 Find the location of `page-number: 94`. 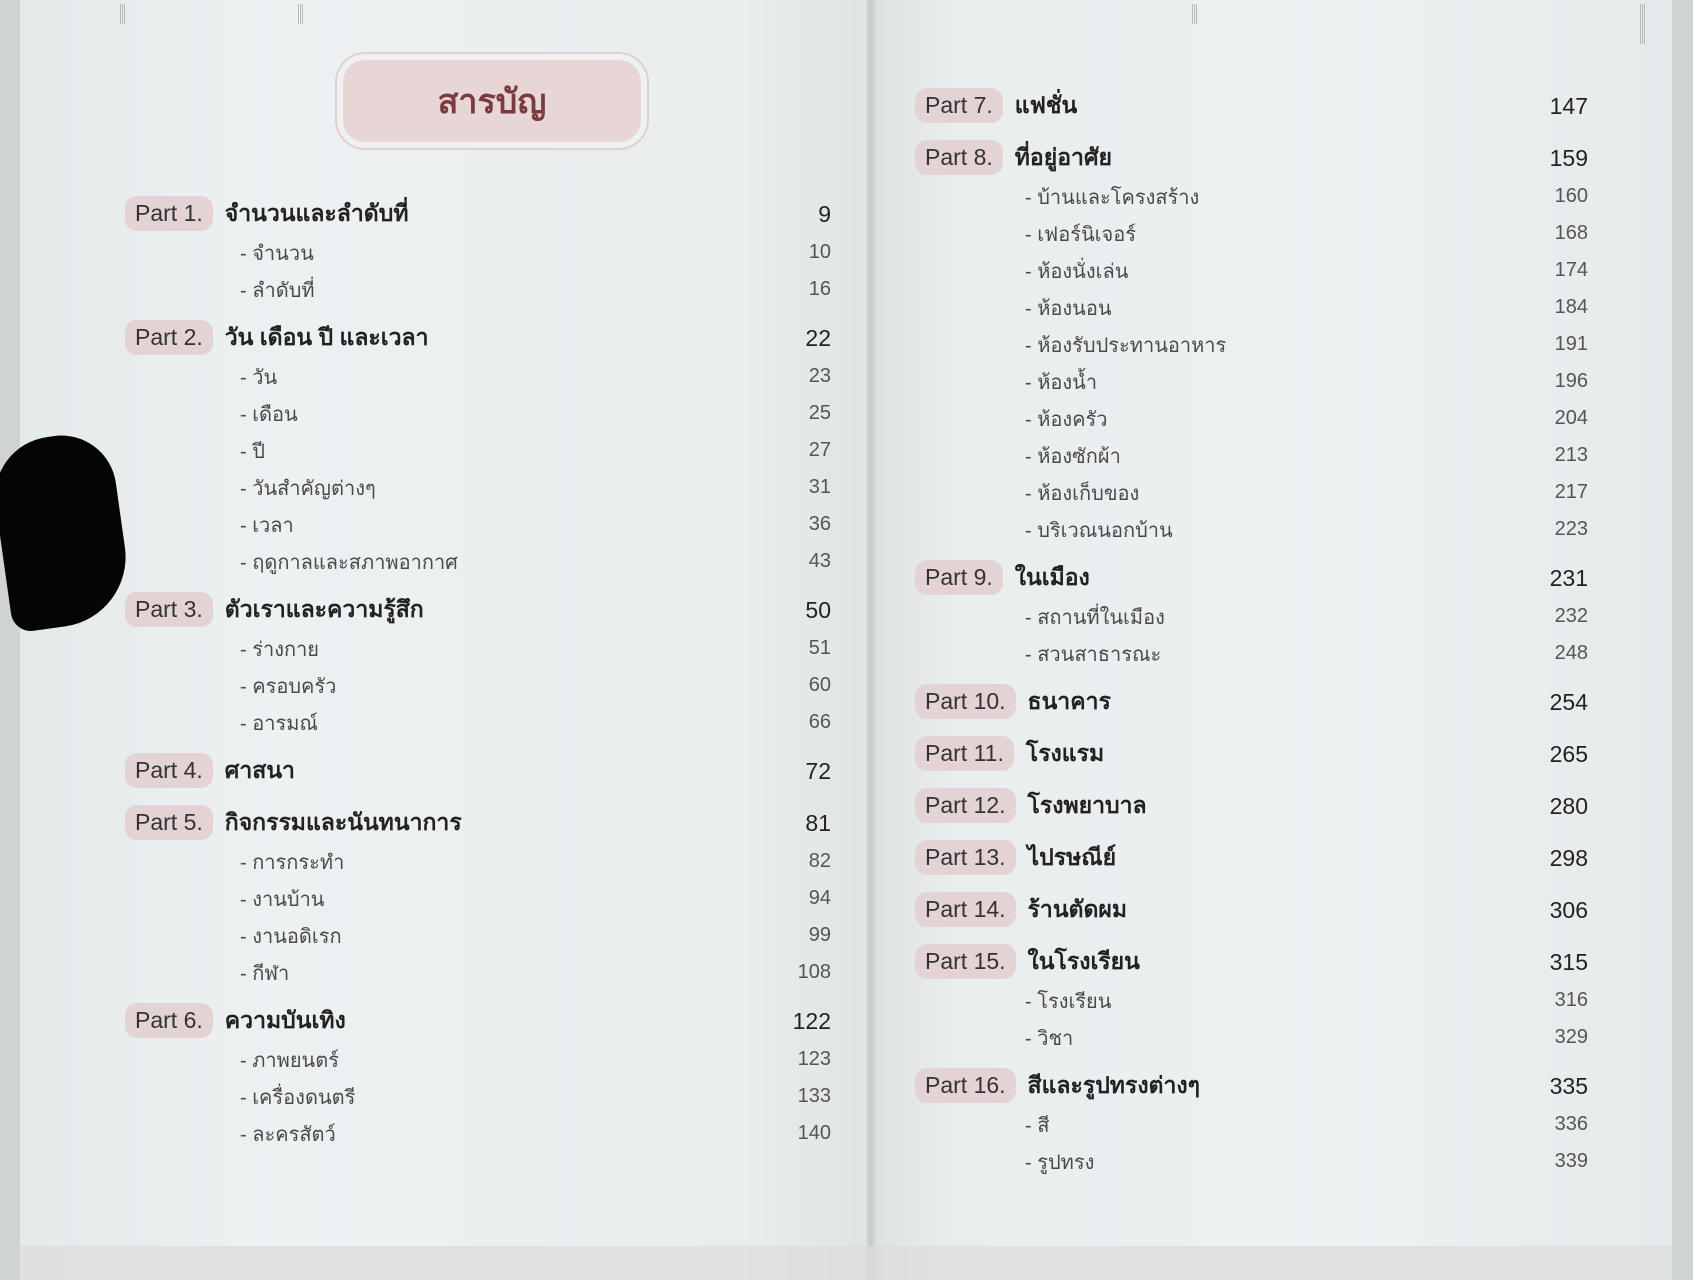

page-number: 94 is located at coordinates (819, 898).